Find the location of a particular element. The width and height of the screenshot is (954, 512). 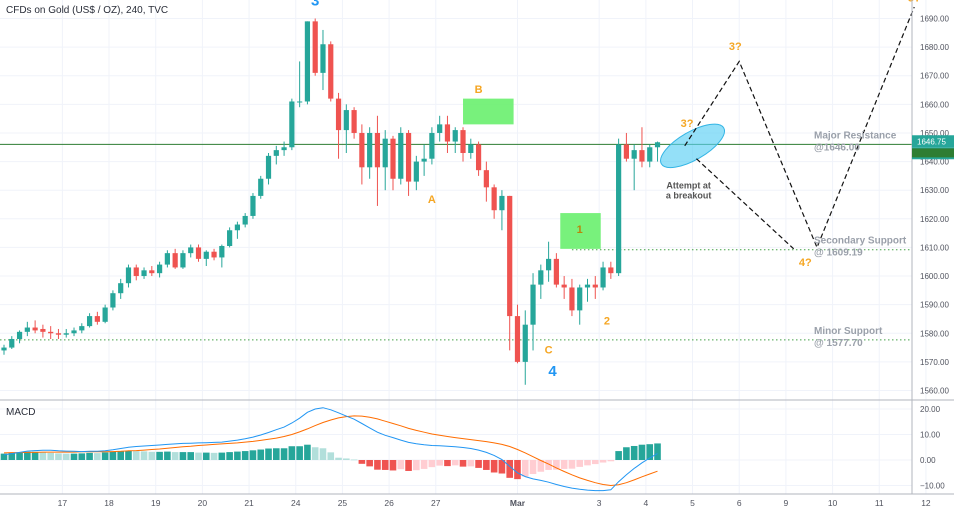

time-tick-label: 3 is located at coordinates (599, 503).